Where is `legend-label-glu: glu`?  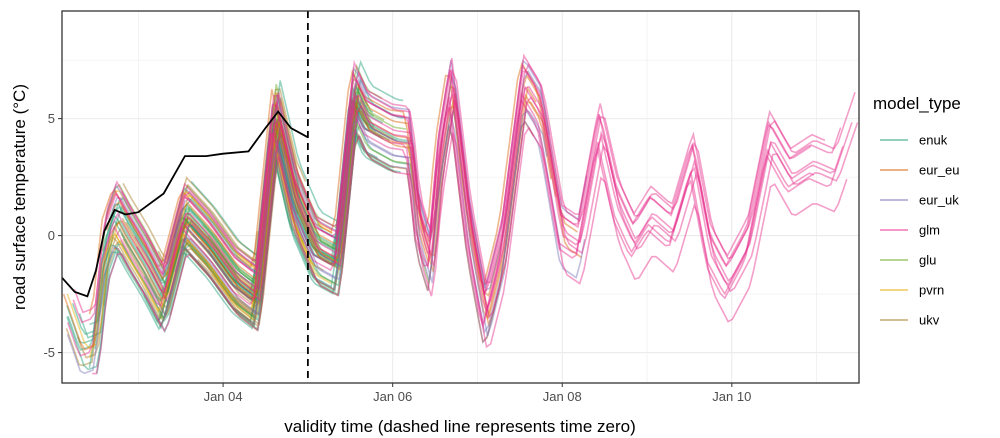
legend-label-glu: glu is located at coordinates (927, 260).